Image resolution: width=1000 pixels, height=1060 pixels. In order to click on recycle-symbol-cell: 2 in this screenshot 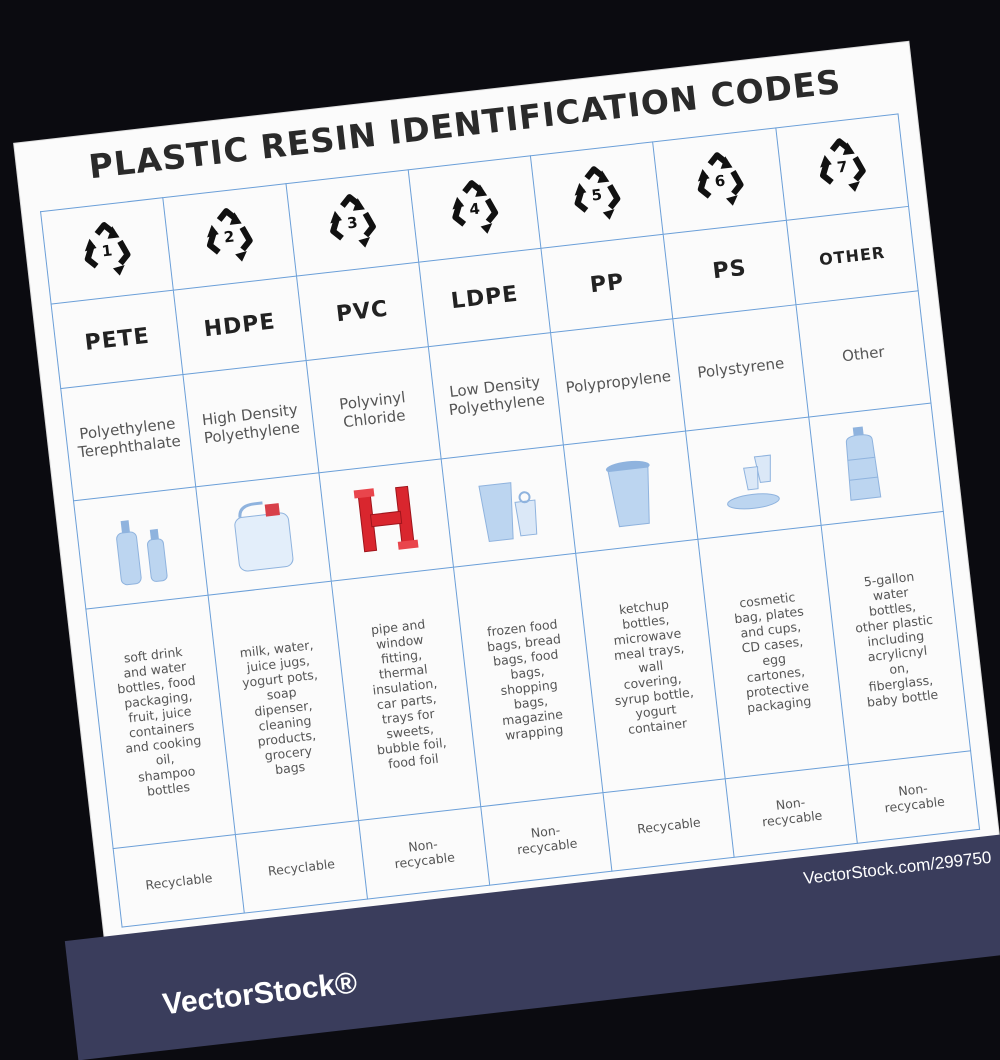, I will do `click(230, 237)`.